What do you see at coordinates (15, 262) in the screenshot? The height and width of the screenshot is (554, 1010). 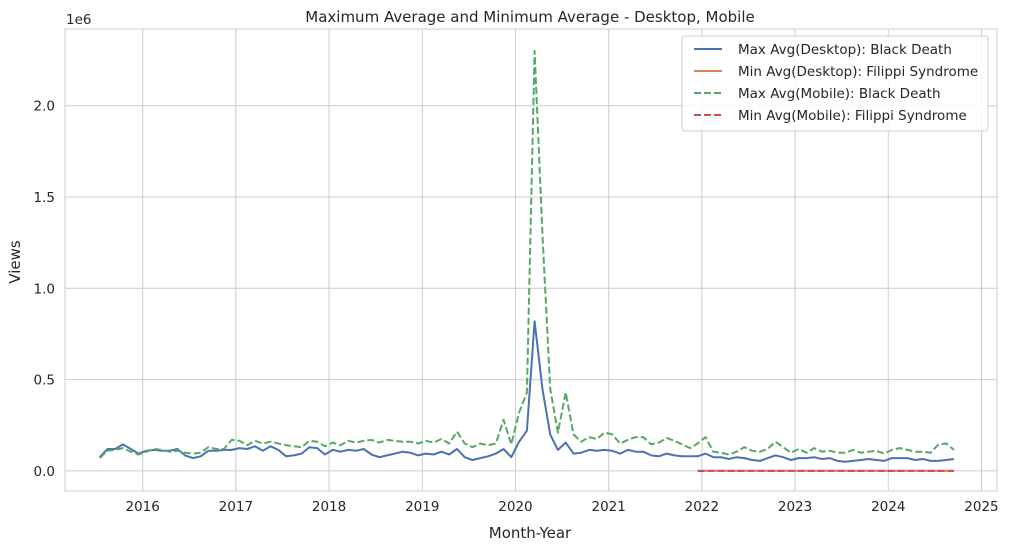 I see `y-axis-title: Views` at bounding box center [15, 262].